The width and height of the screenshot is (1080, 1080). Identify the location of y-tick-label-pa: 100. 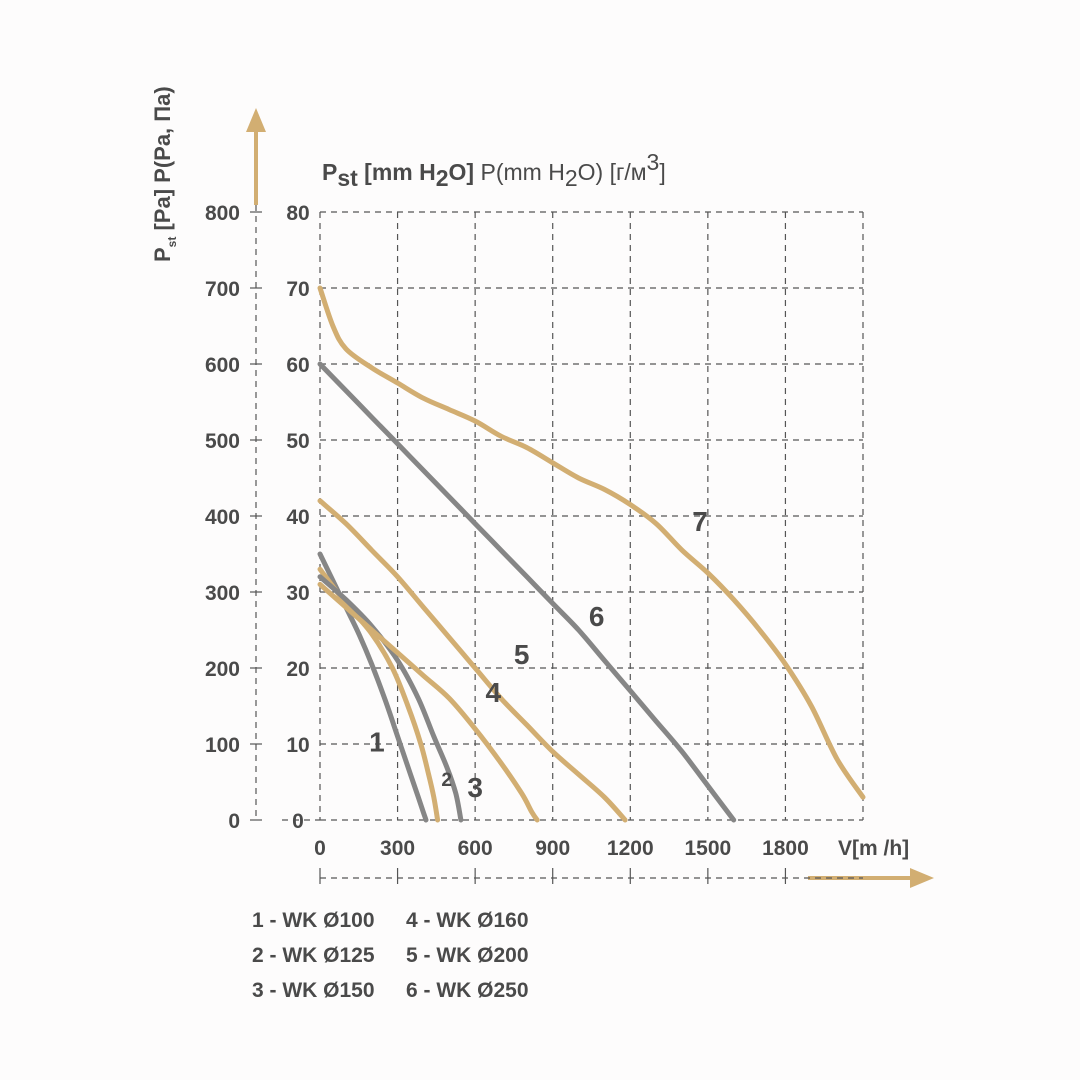
(222, 745).